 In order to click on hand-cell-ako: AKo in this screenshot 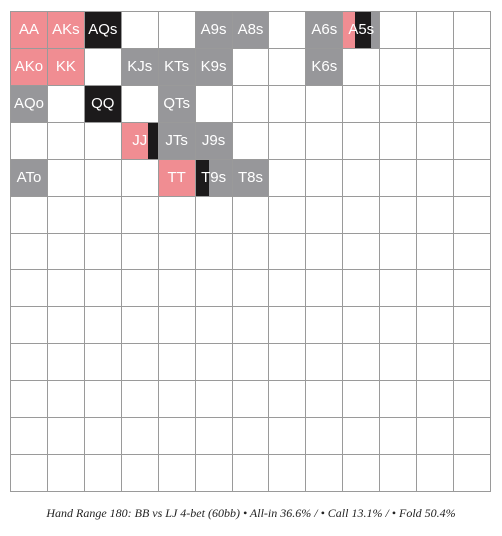, I will do `click(29, 67)`.